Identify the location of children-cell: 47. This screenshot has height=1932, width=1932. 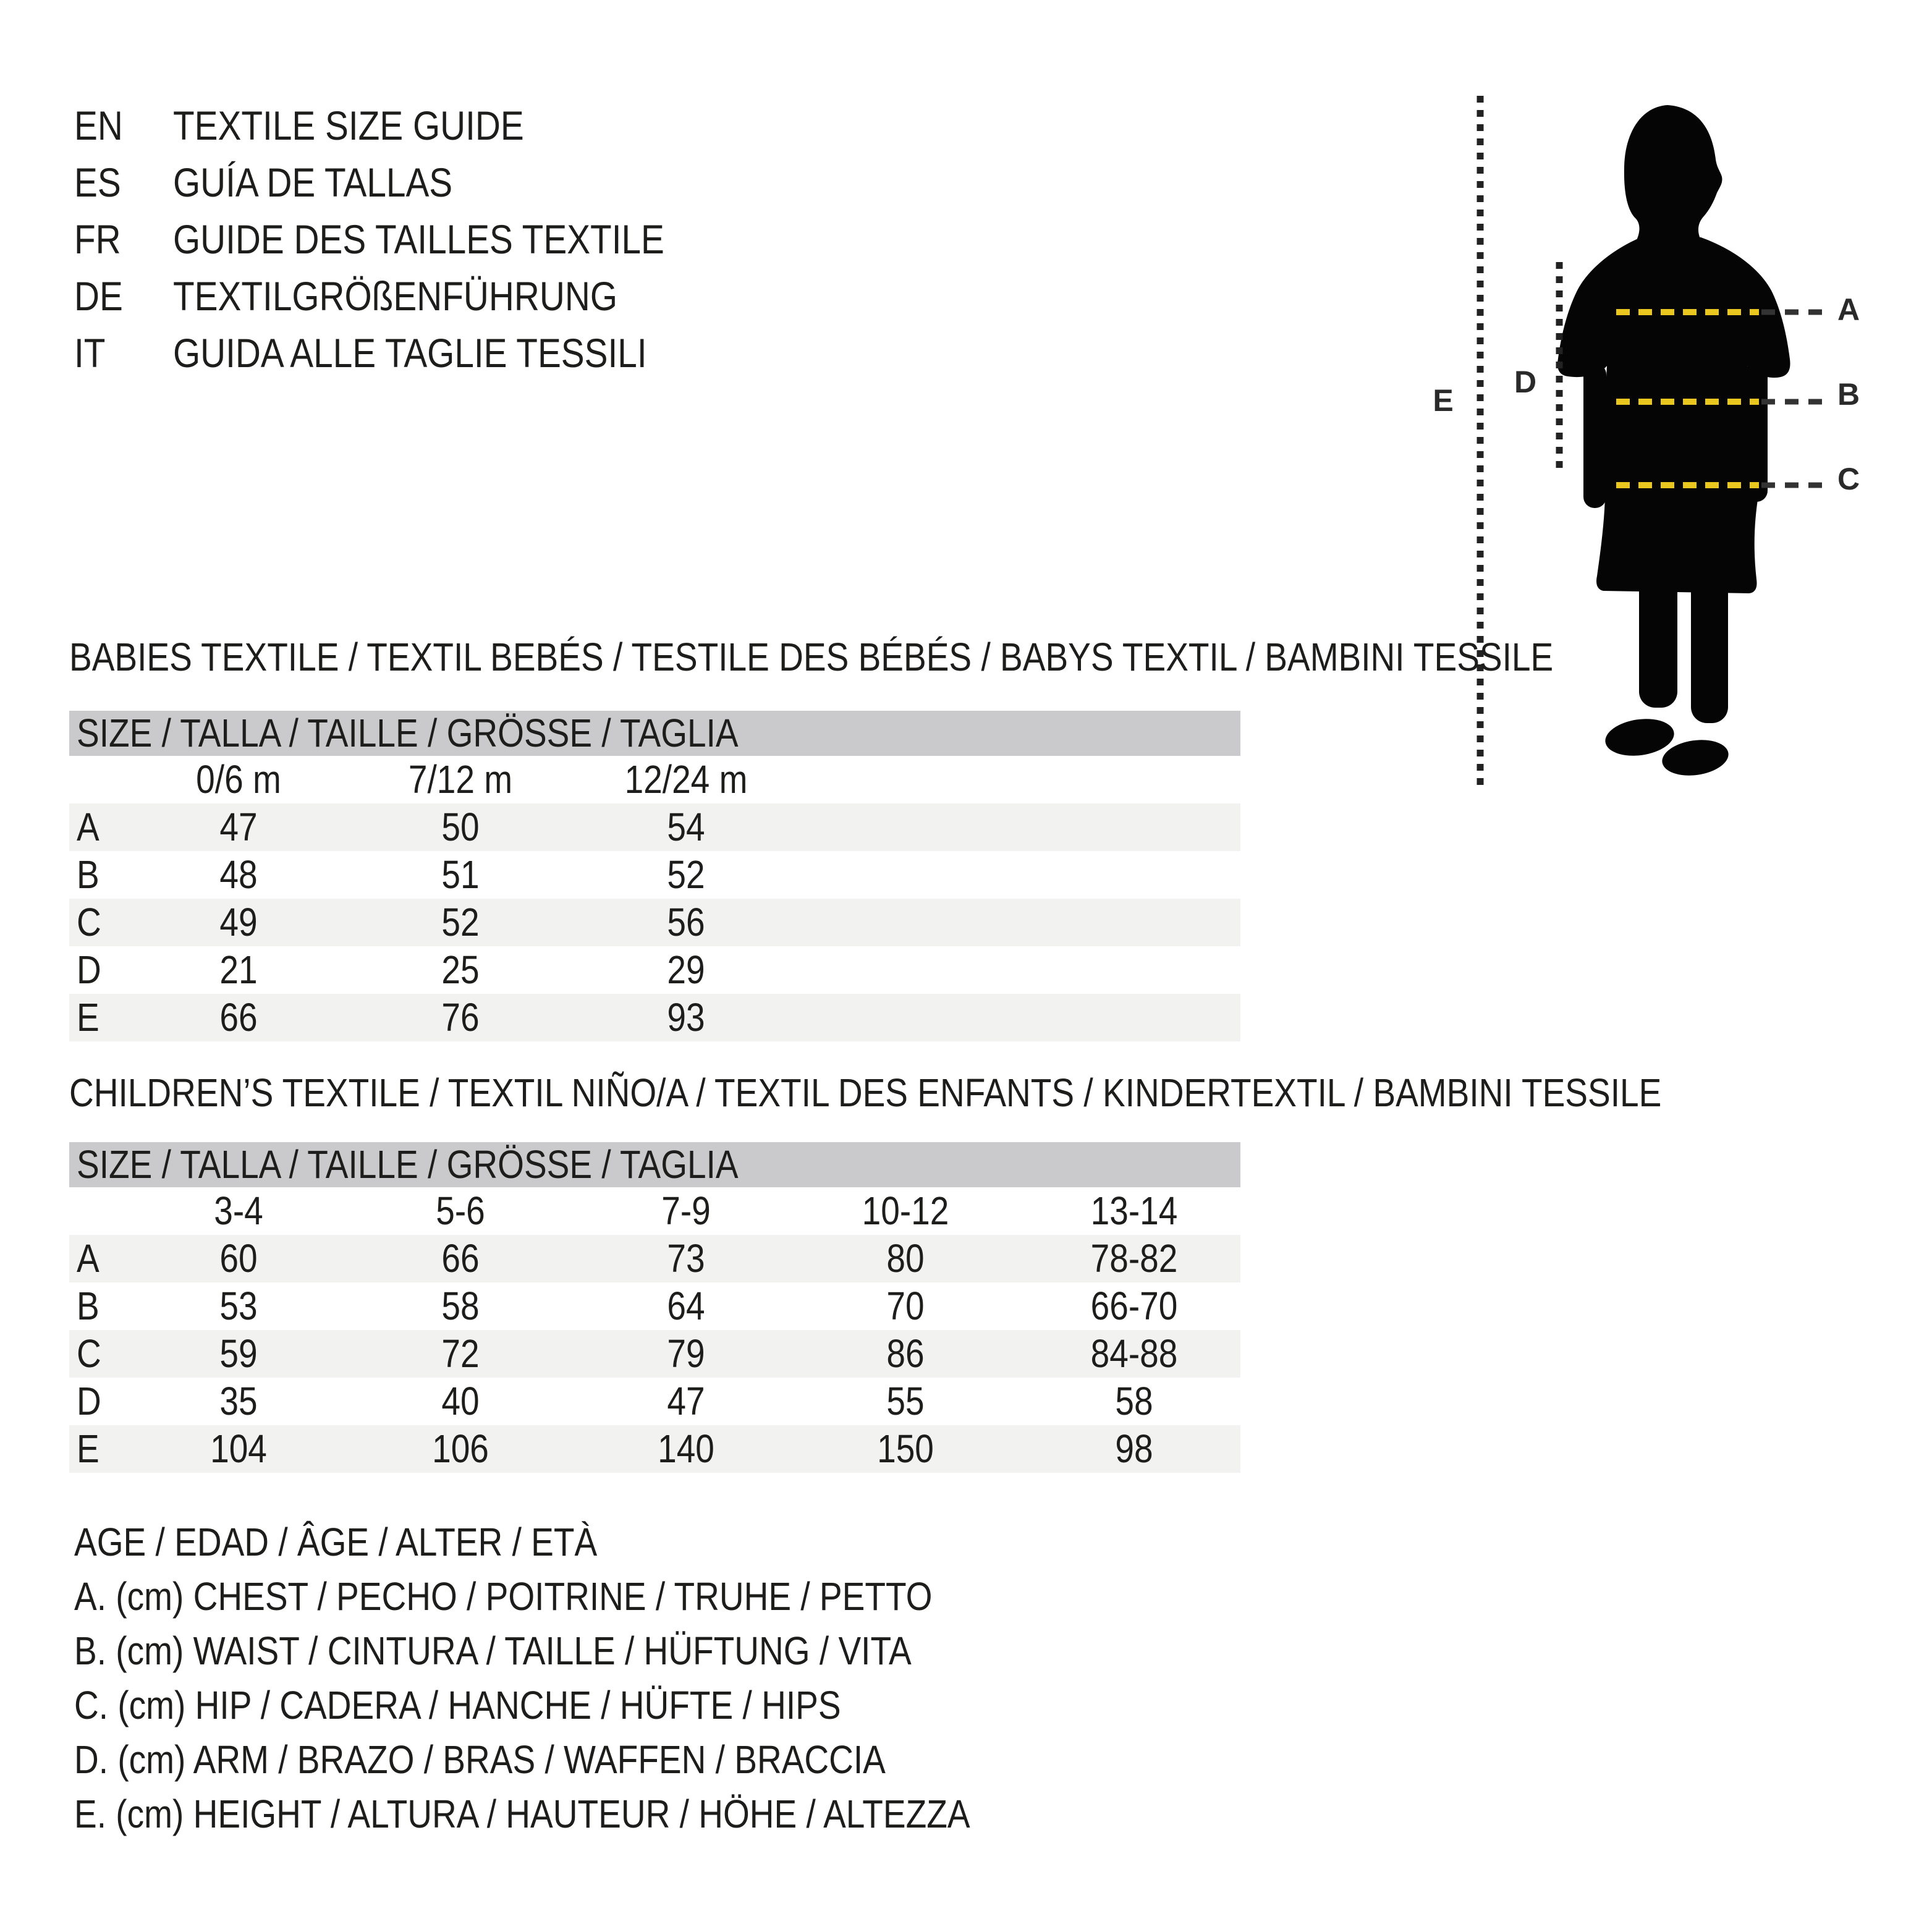
(686, 1401).